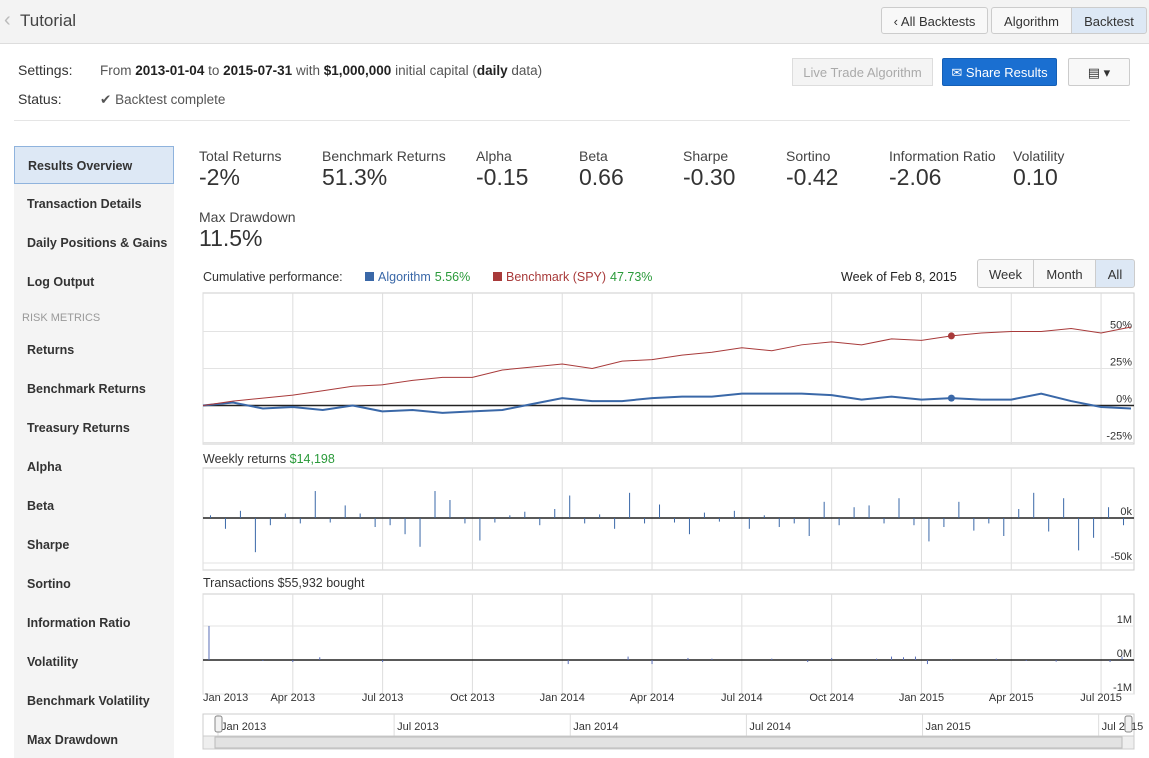 The width and height of the screenshot is (1149, 758). What do you see at coordinates (472, 698) in the screenshot?
I see `x-tick-label: Oct 2013` at bounding box center [472, 698].